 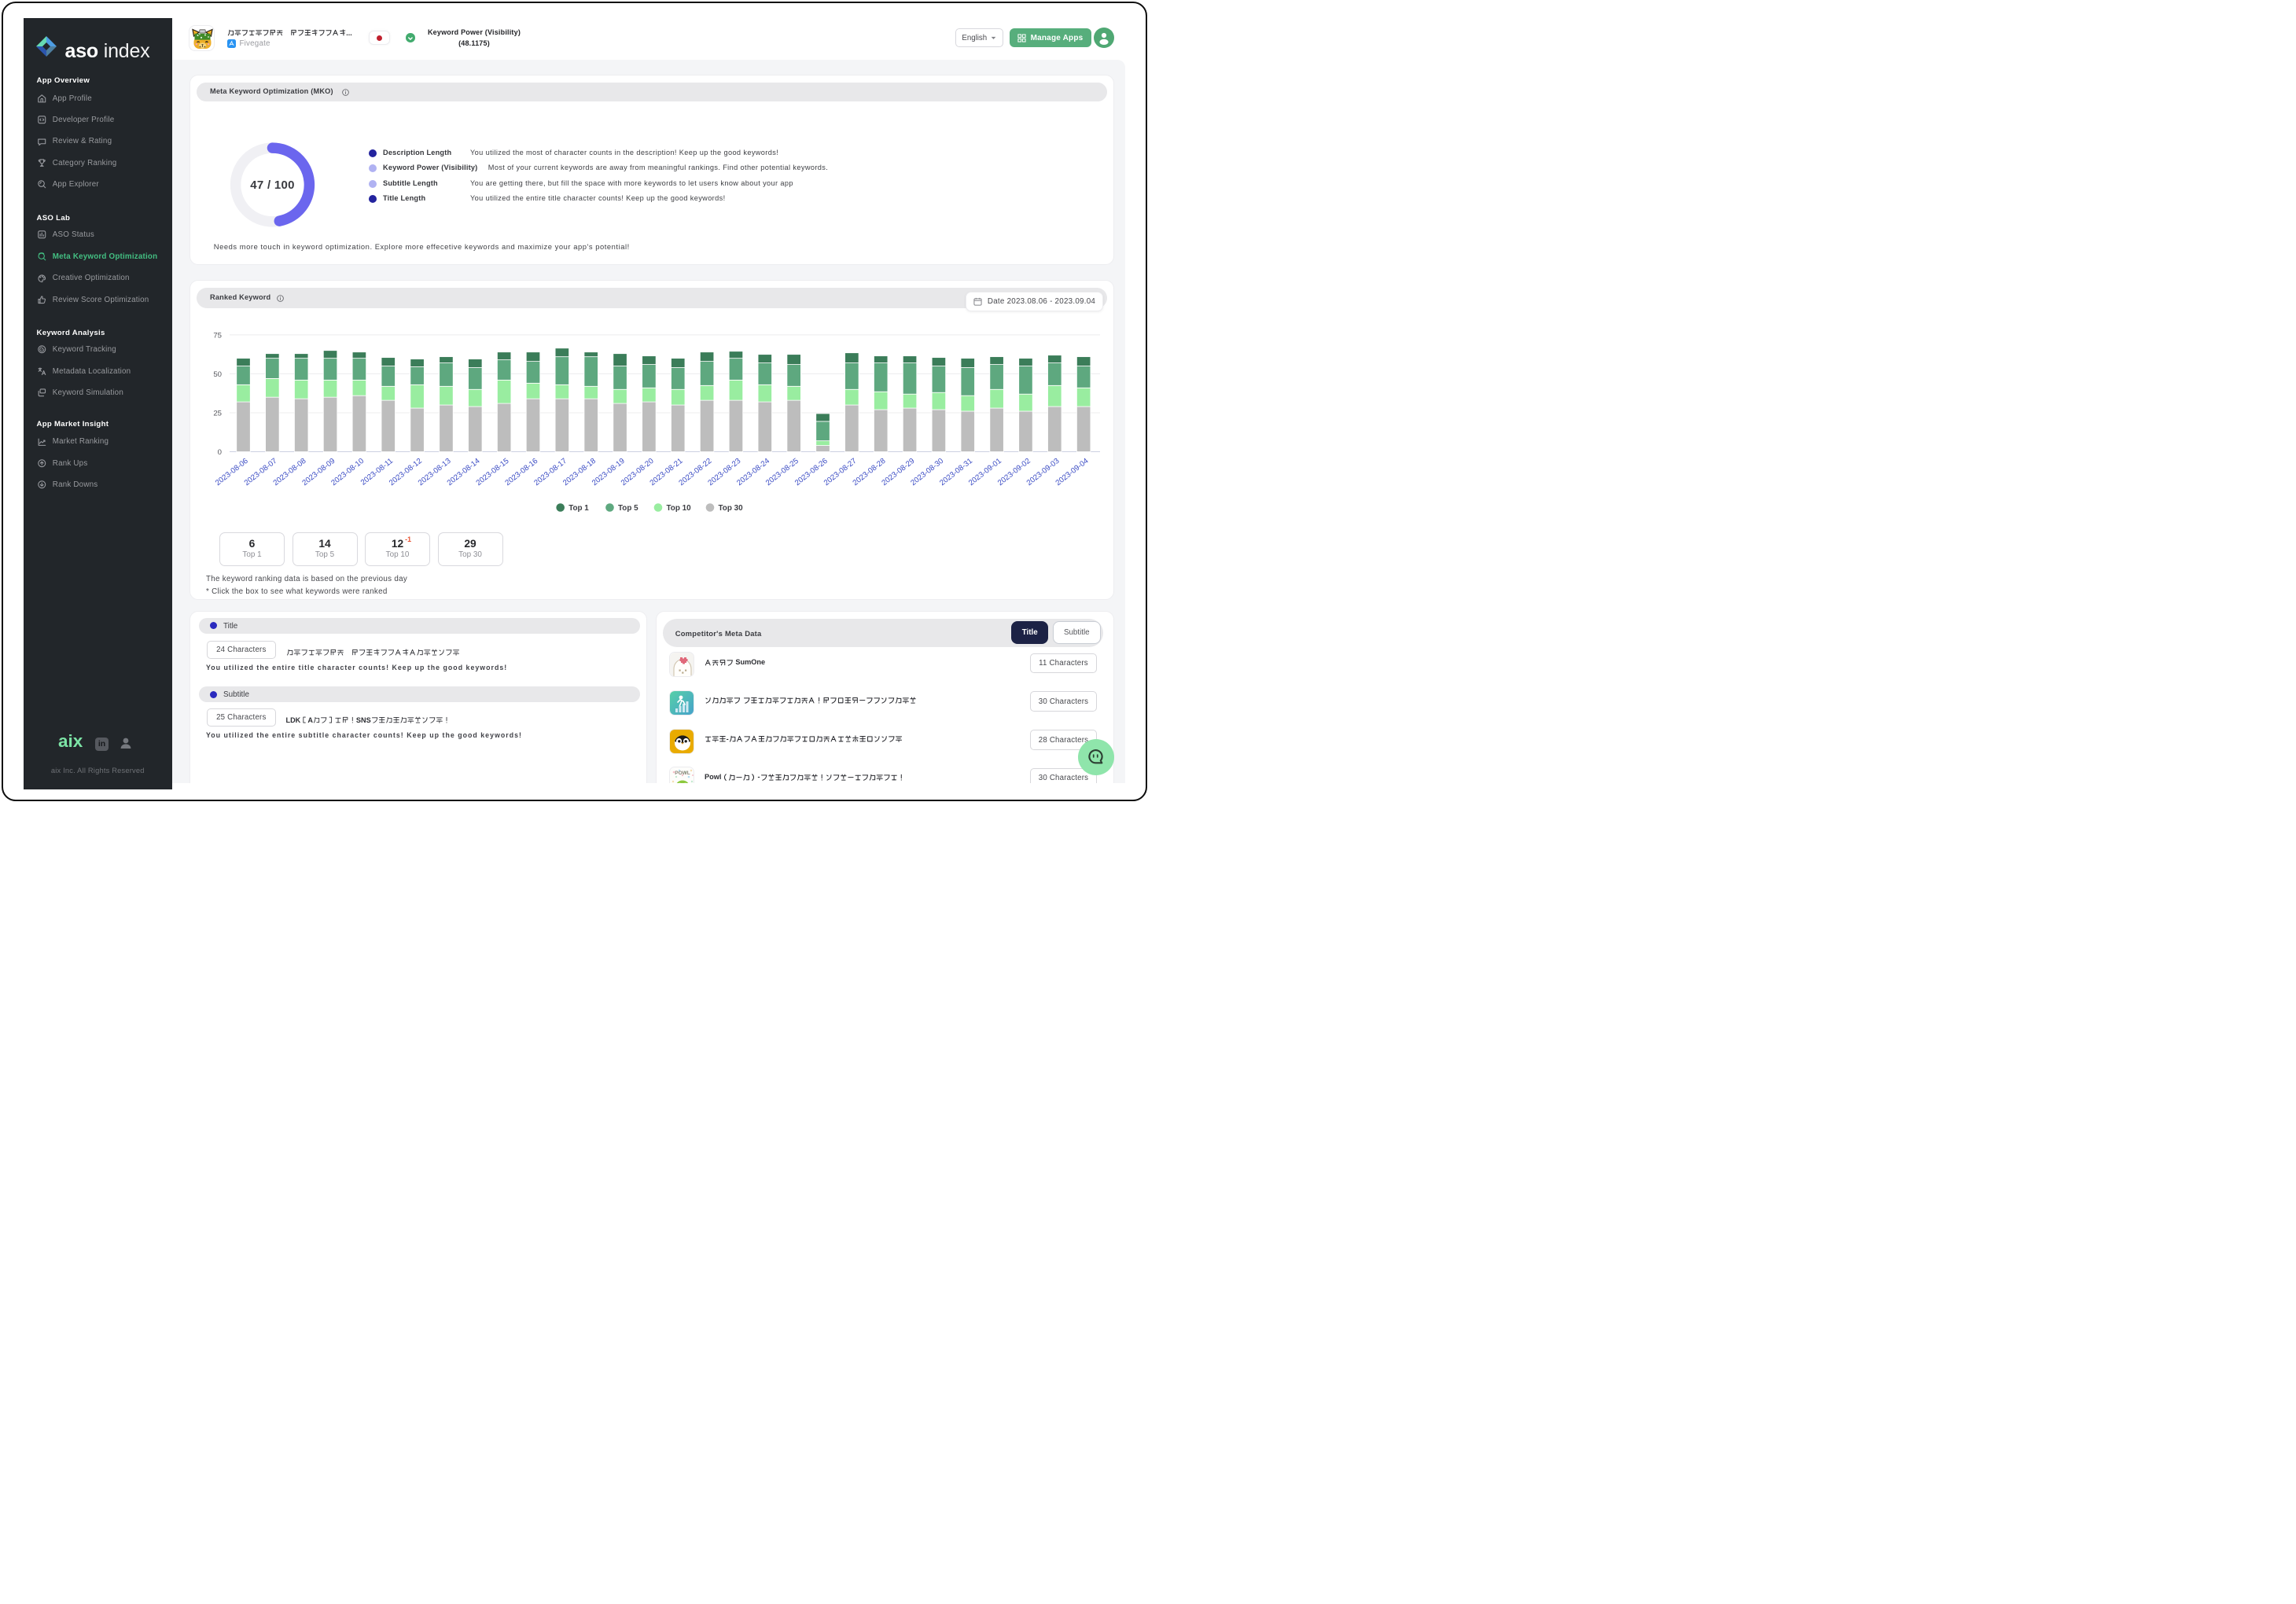 I want to click on svg-text: Top 30, so click(x=731, y=509).